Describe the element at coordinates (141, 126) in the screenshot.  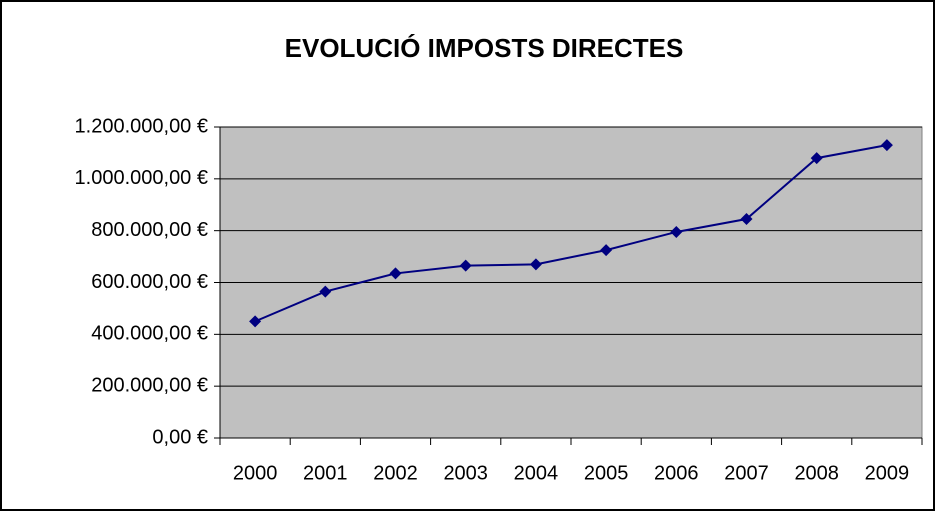
I see `y-tick-label: 1.200.000,00 €` at that location.